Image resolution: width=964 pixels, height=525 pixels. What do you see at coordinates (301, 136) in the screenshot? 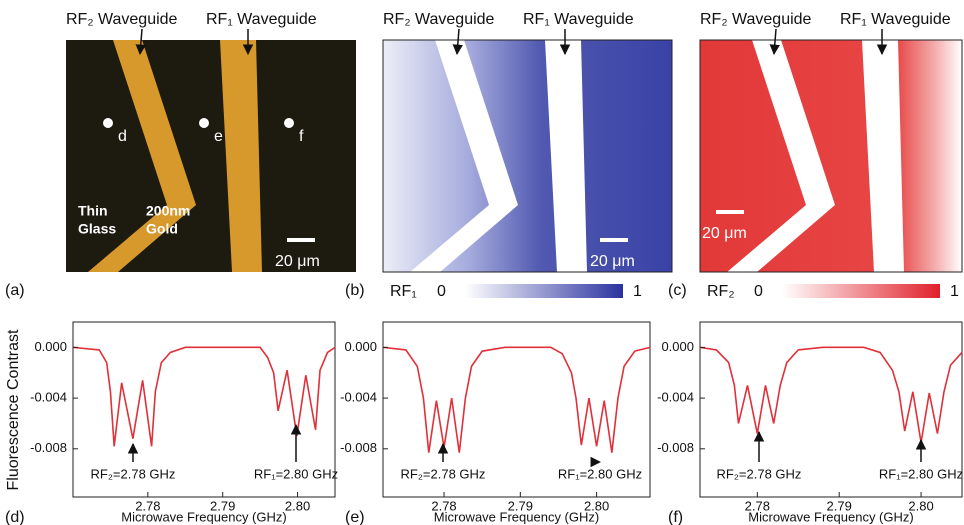
I see `point-label: f` at bounding box center [301, 136].